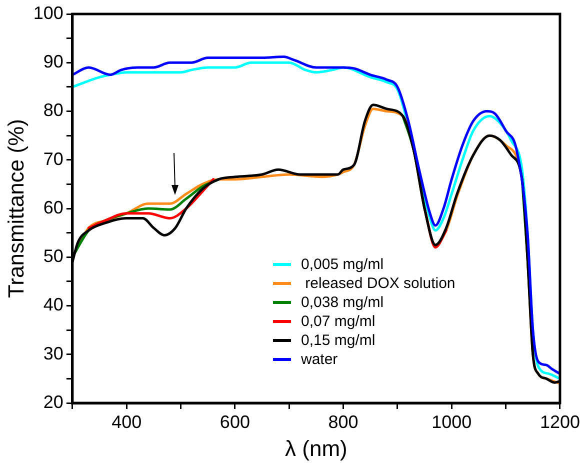 Image resolution: width=583 pixels, height=463 pixels. What do you see at coordinates (53, 158) in the screenshot?
I see `y-tick-label: 70` at bounding box center [53, 158].